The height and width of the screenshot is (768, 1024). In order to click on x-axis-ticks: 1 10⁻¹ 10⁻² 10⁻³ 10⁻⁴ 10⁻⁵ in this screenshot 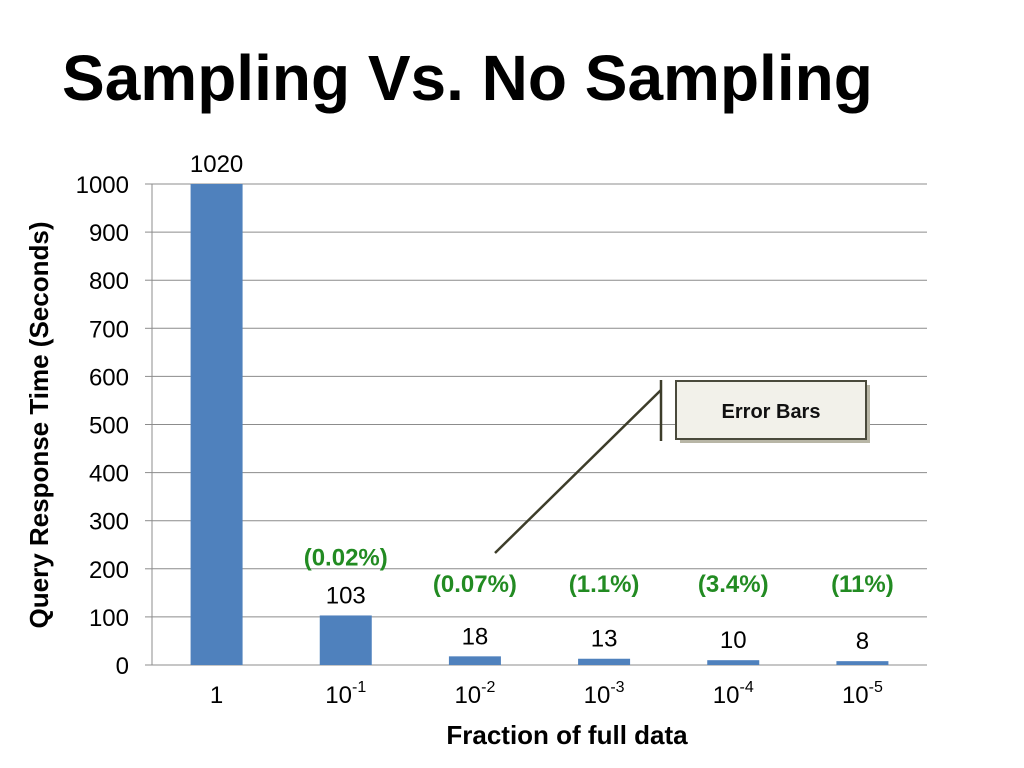, I will do `click(546, 694)`.